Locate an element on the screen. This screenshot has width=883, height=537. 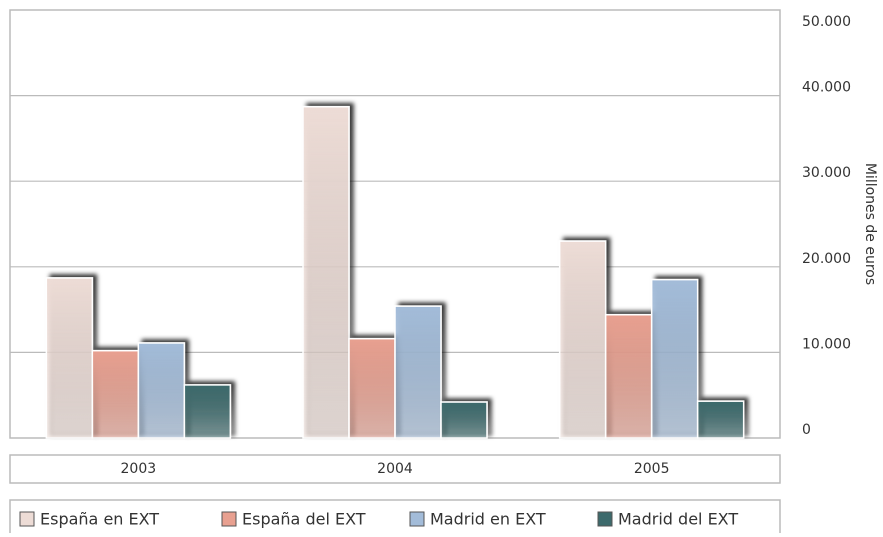
y-axis-title: Millones de euros is located at coordinates (870, 224).